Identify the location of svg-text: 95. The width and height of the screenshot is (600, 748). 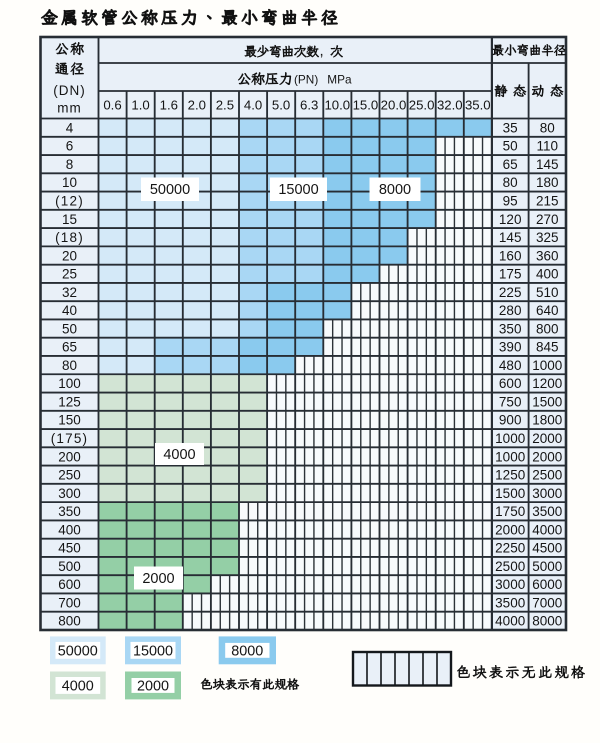
(510, 201).